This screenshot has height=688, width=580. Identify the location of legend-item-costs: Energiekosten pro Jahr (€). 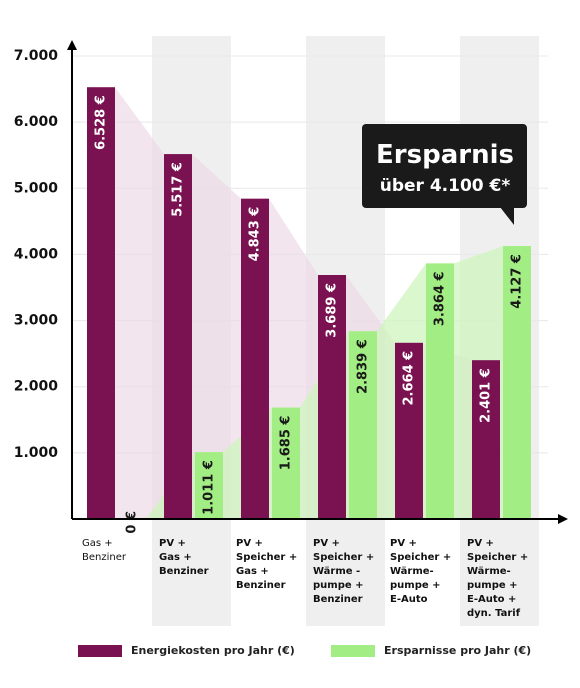
(186, 650).